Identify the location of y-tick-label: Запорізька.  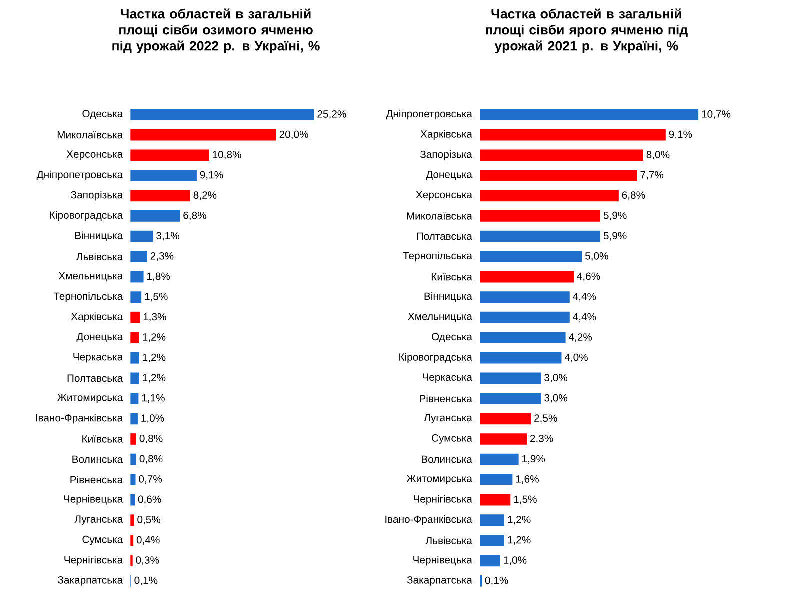
(97, 196).